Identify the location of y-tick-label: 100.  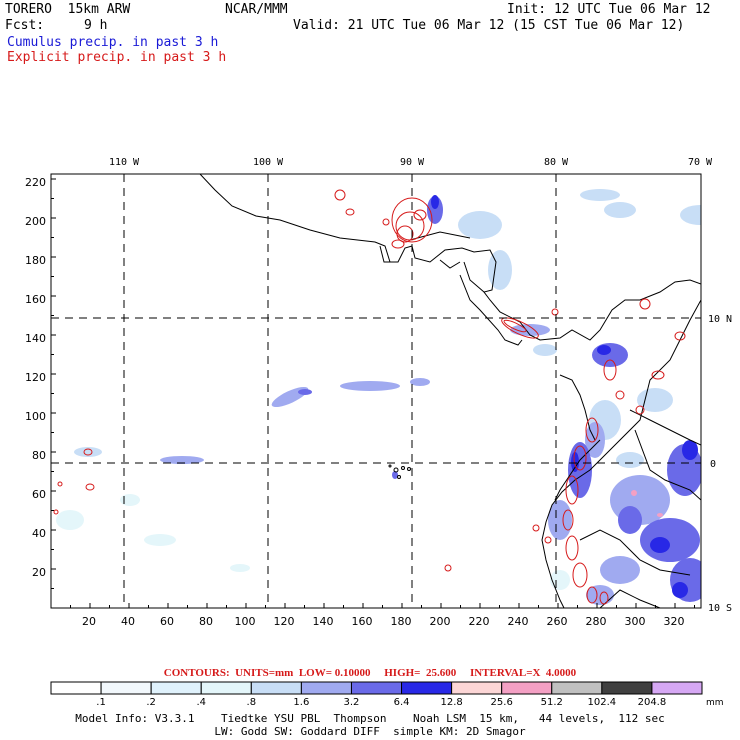
(35, 416).